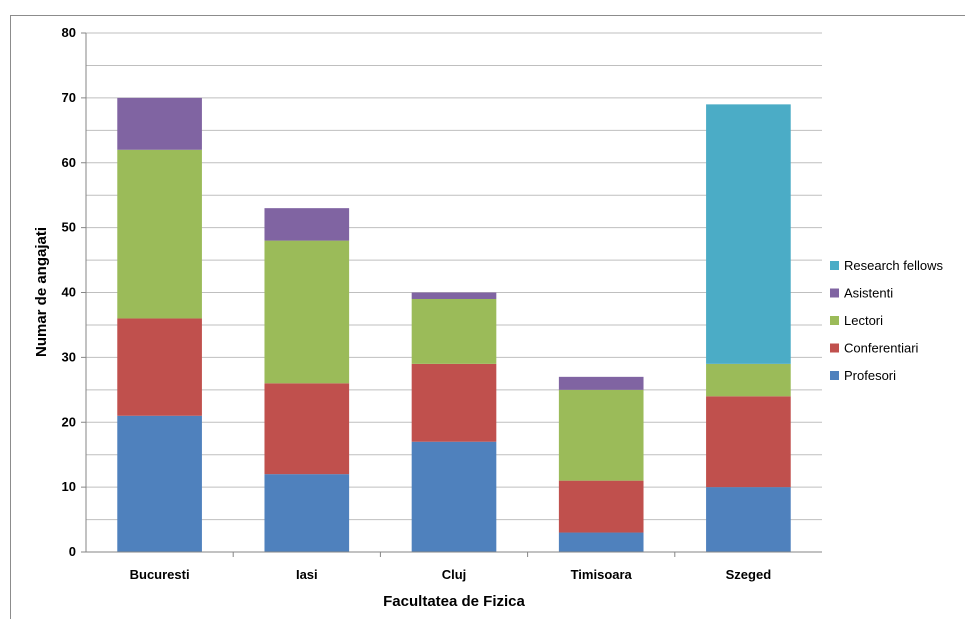 Image resolution: width=965 pixels, height=619 pixels. I want to click on legend-label: Profesori, so click(870, 375).